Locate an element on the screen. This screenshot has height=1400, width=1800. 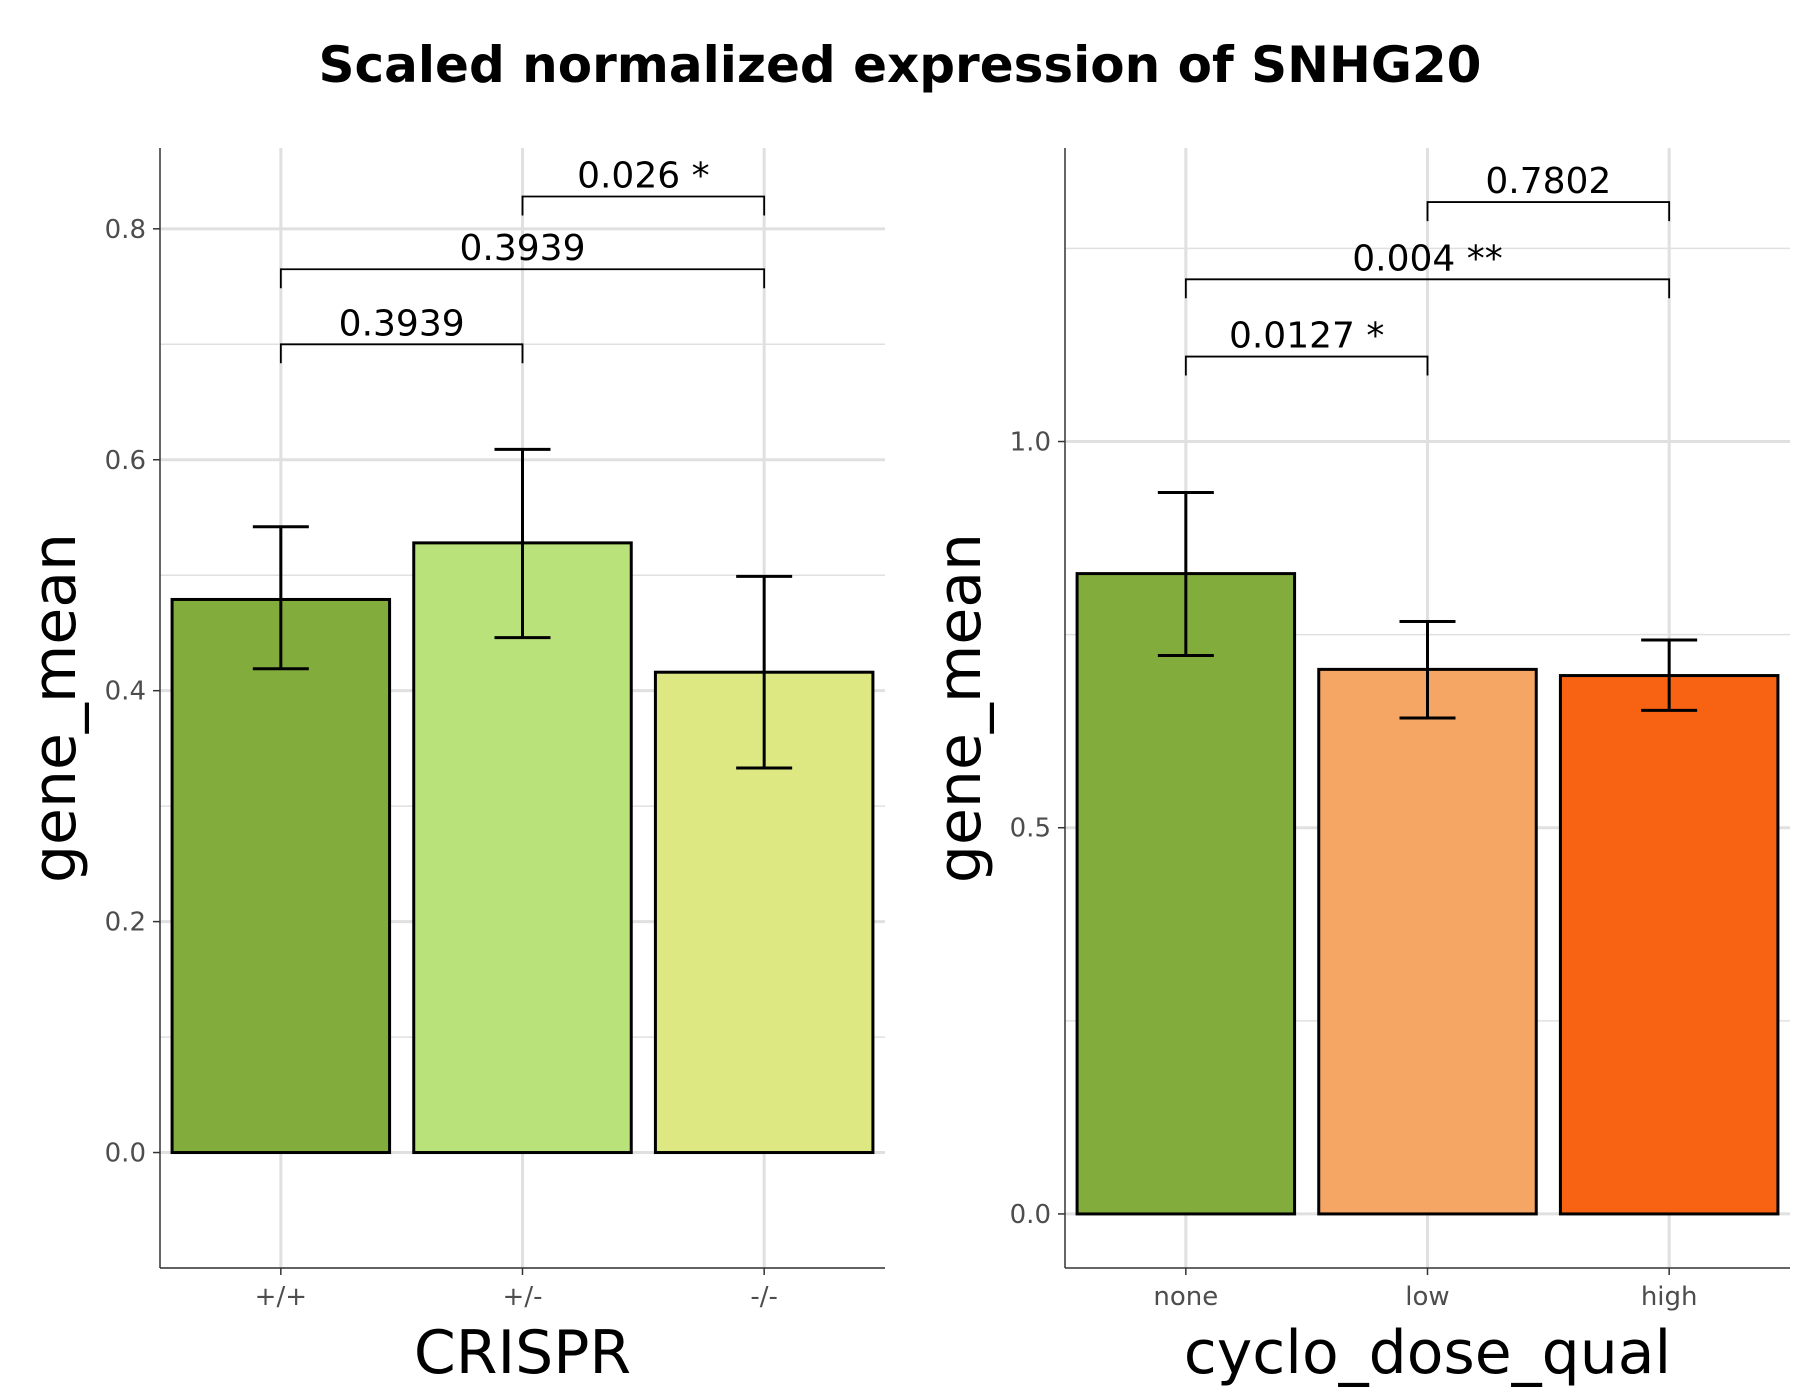
x-tick-label: none is located at coordinates (1185, 1297).